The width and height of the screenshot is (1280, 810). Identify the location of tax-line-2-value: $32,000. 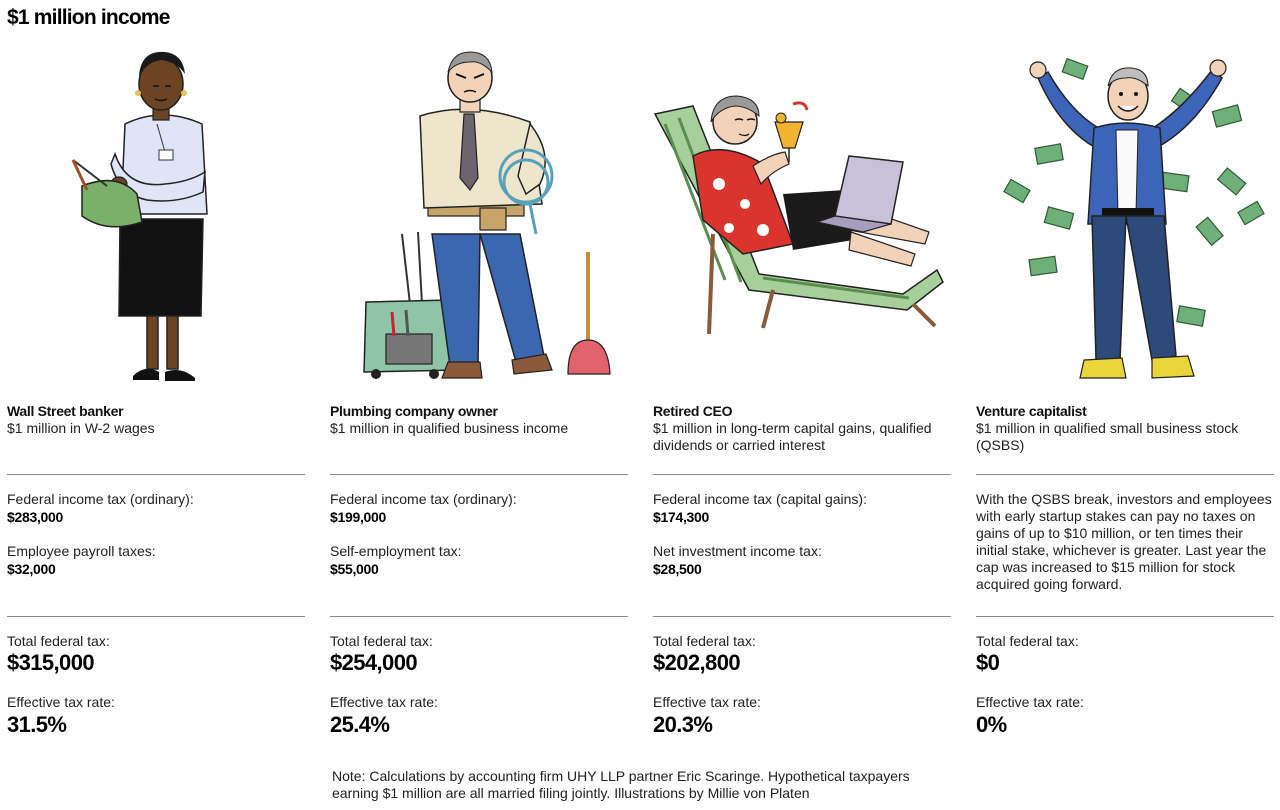
(31, 569).